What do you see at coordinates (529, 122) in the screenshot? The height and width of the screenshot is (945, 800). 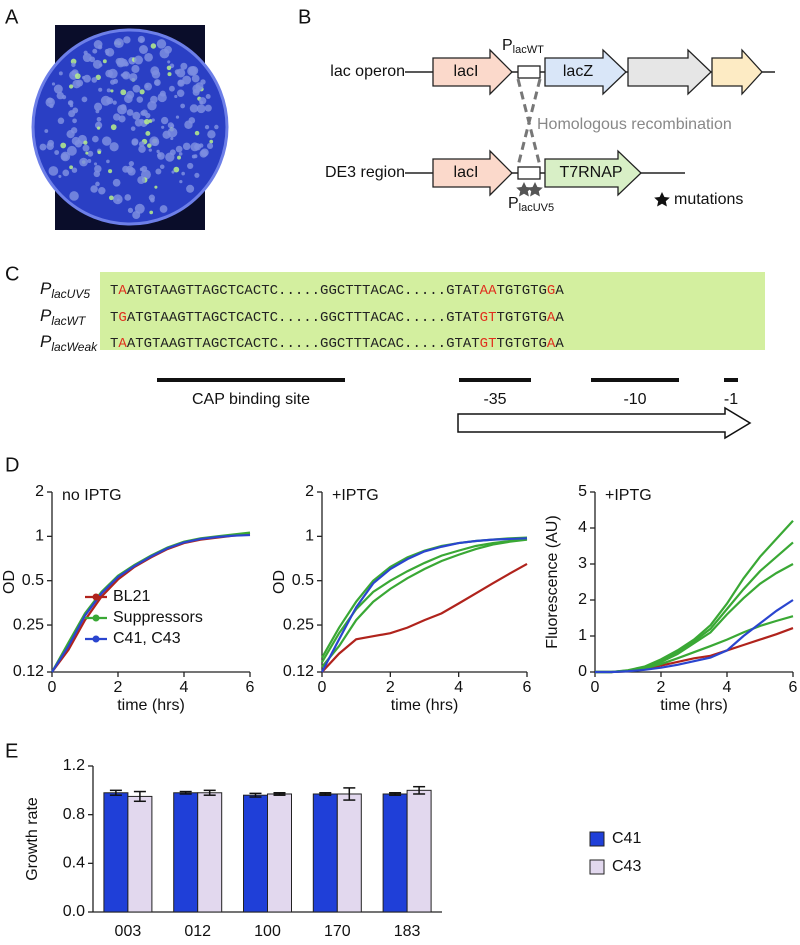 I see `recombination-line` at bounding box center [529, 122].